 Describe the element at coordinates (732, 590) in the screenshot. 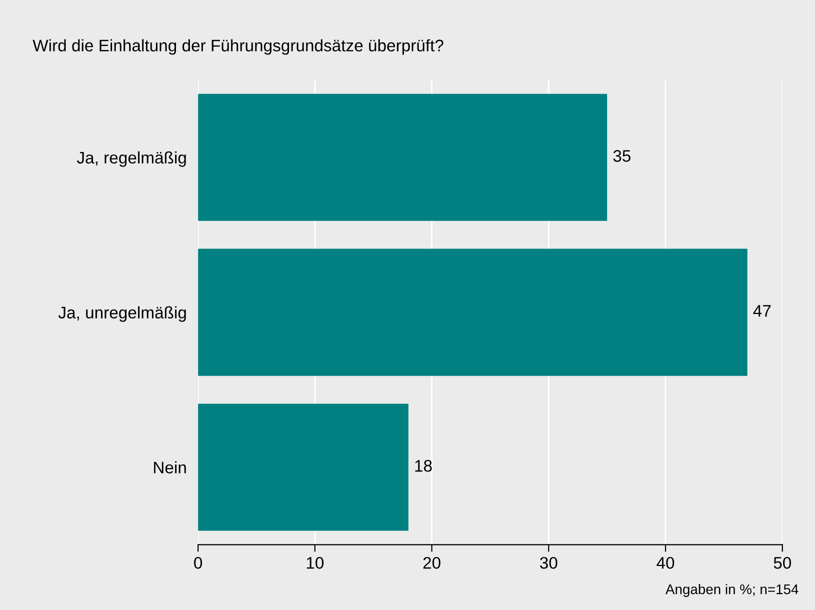

I see `text: Angaben in %; n=154` at that location.